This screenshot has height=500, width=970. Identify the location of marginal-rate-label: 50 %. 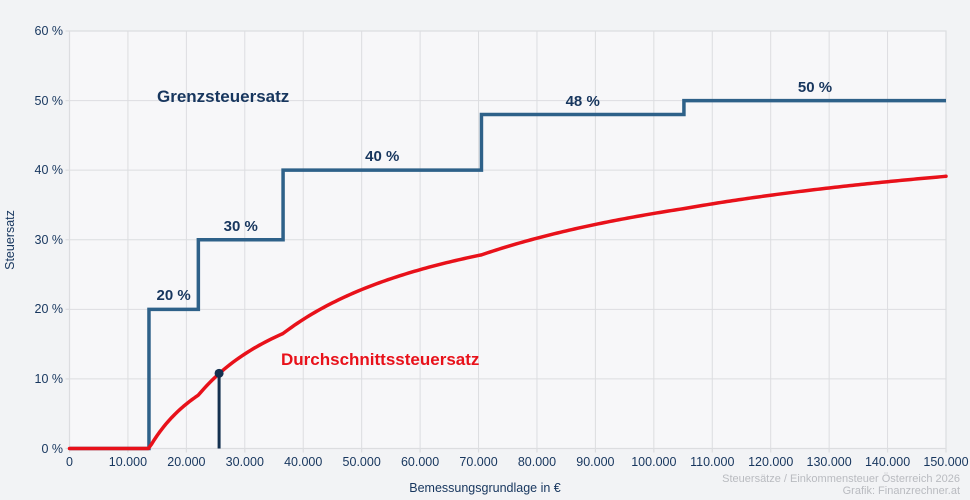
(815, 87).